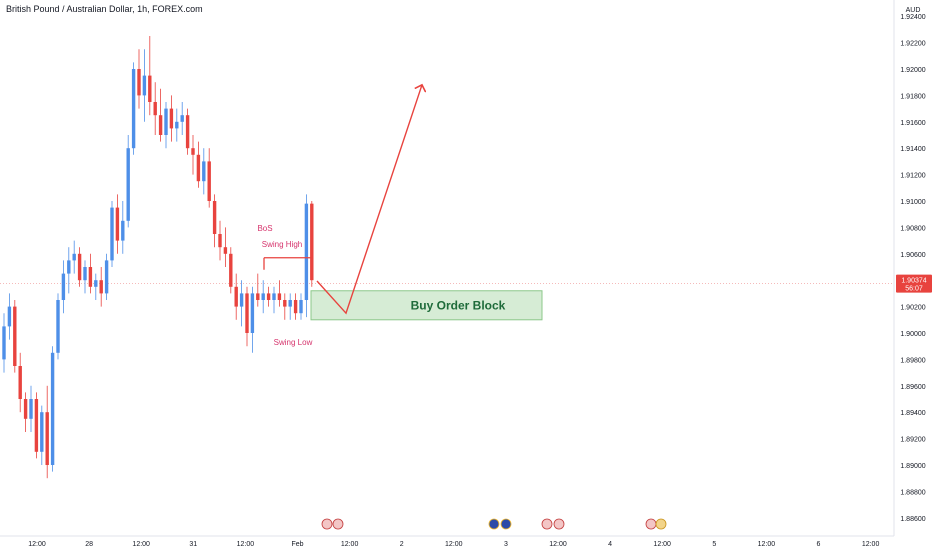 The width and height of the screenshot is (932, 550). What do you see at coordinates (912, 387) in the screenshot?
I see `price-tick-label: 1.89600` at bounding box center [912, 387].